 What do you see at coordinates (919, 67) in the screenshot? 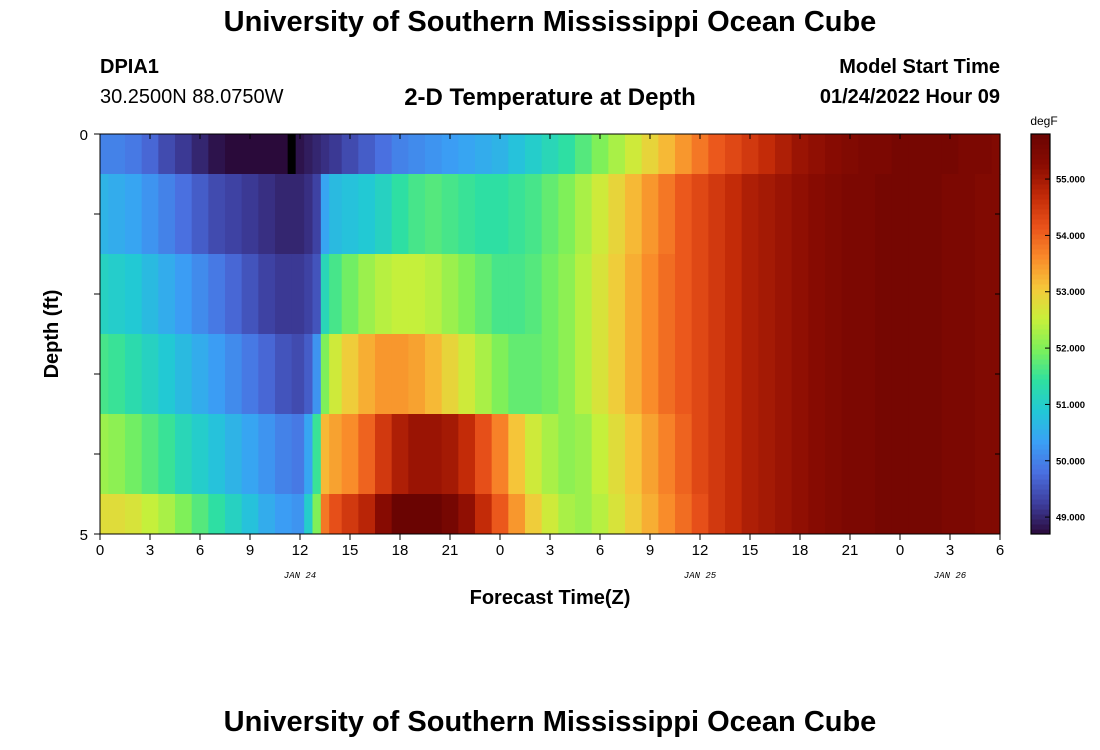
I see `model-start-label: Model Start Time` at bounding box center [919, 67].